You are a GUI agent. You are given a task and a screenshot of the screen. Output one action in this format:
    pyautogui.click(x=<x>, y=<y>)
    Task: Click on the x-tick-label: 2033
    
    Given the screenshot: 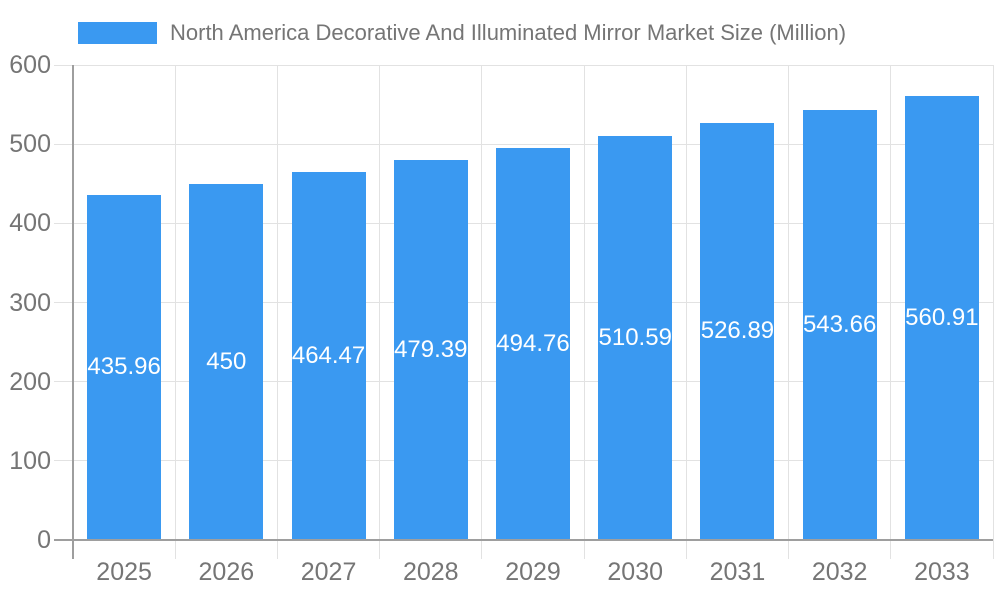 What is the action you would take?
    pyautogui.click(x=942, y=572)
    